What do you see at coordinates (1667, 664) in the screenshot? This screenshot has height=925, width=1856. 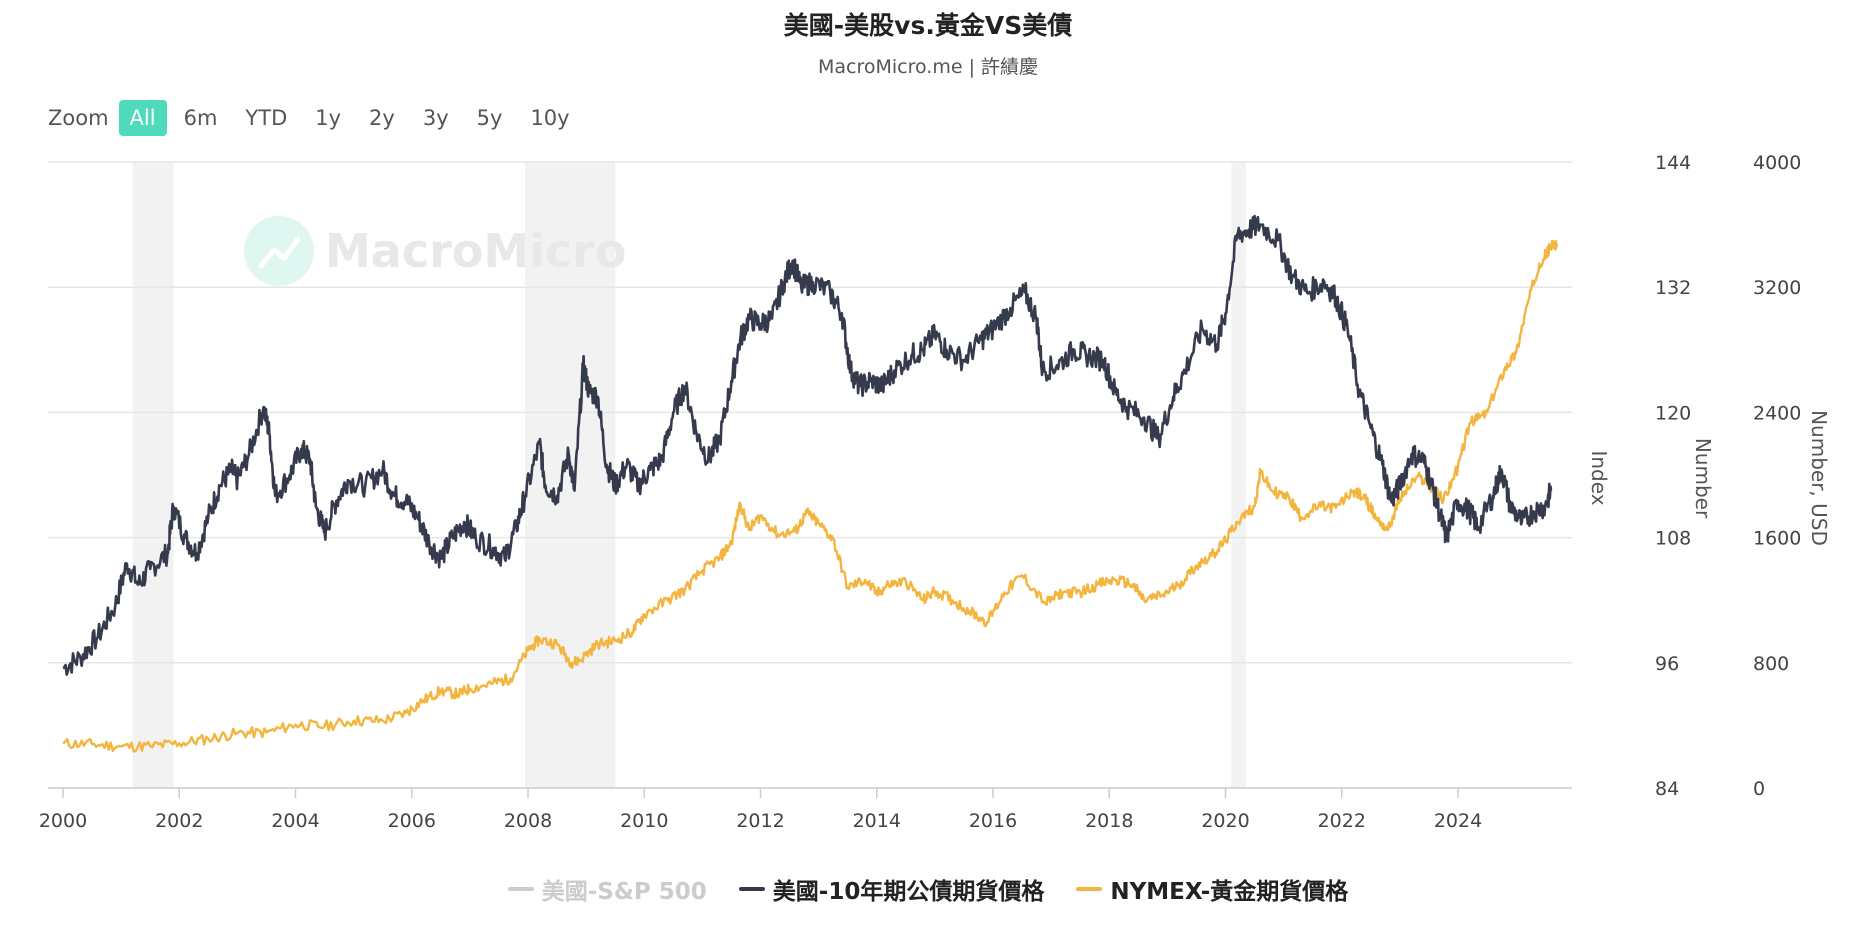 I see `y-tick-index-96: 96` at bounding box center [1667, 664].